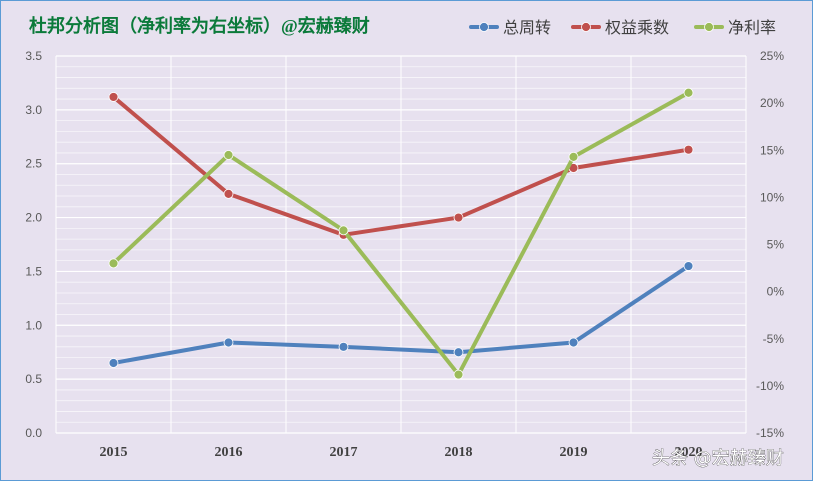 The height and width of the screenshot is (481, 813). I want to click on y2-tick-label: 0%, so click(776, 292).